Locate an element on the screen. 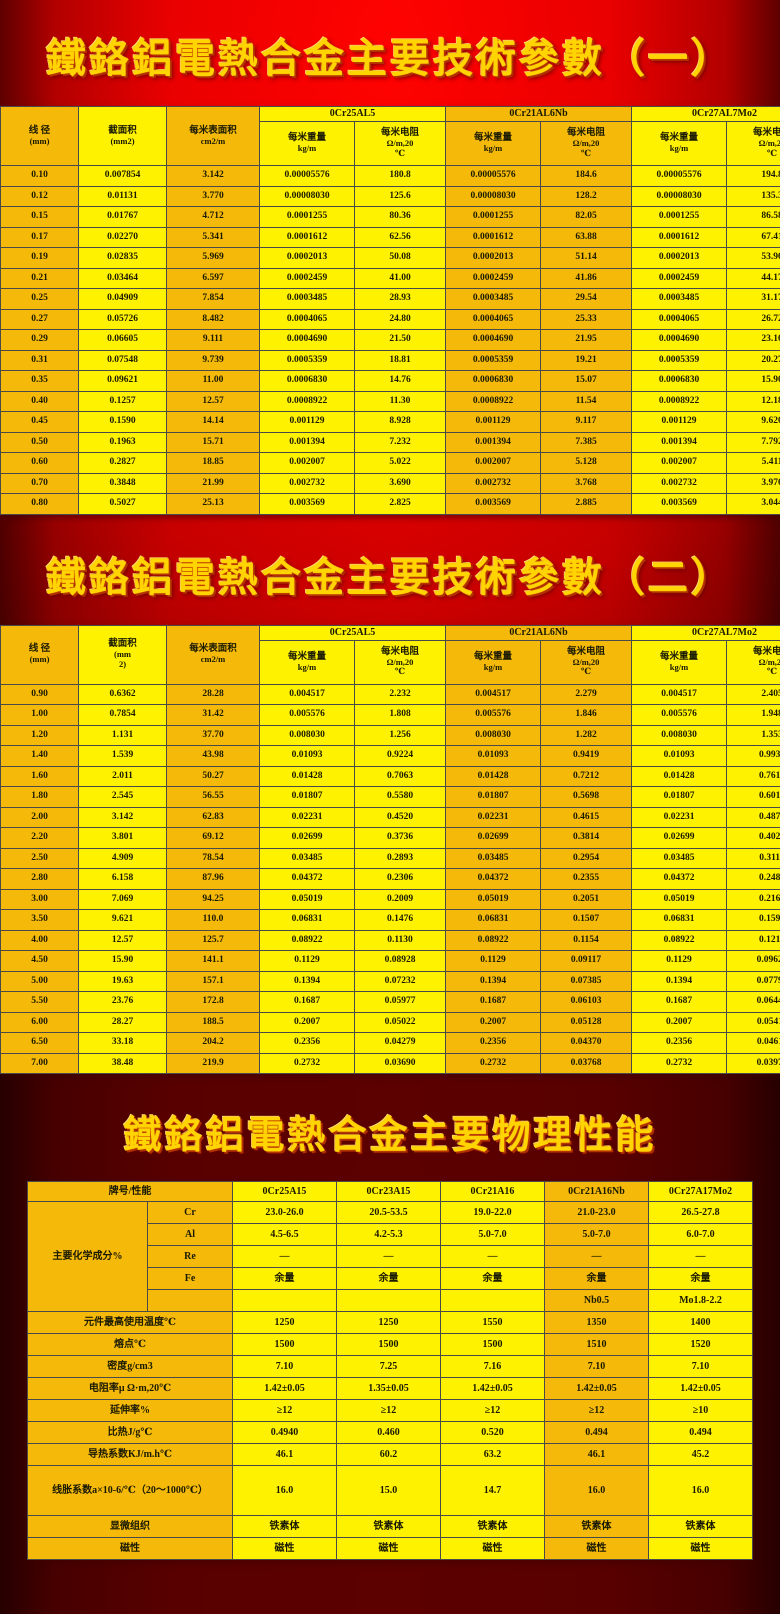 This screenshot has height=1614, width=780. cell-resistance-1: 0.2051 is located at coordinates (586, 899).